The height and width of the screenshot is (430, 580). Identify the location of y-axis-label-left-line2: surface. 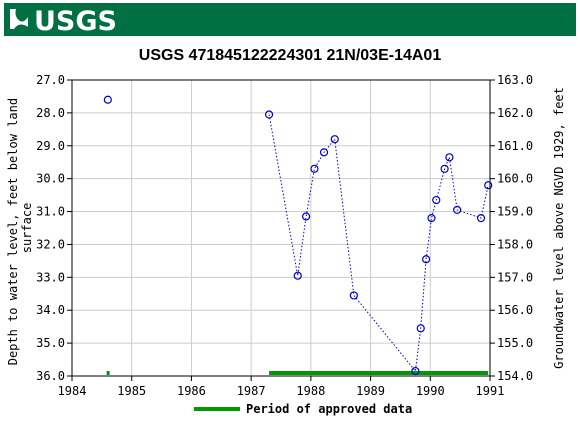
(27, 228).